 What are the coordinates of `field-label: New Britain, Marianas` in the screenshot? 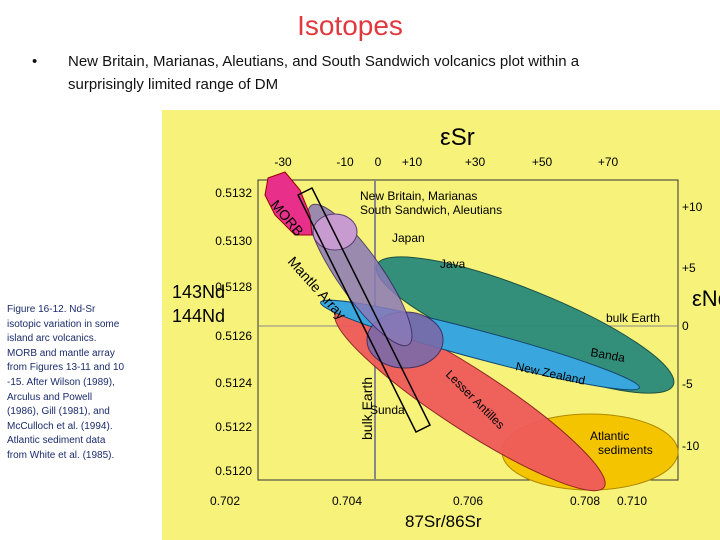 It's located at (418, 196).